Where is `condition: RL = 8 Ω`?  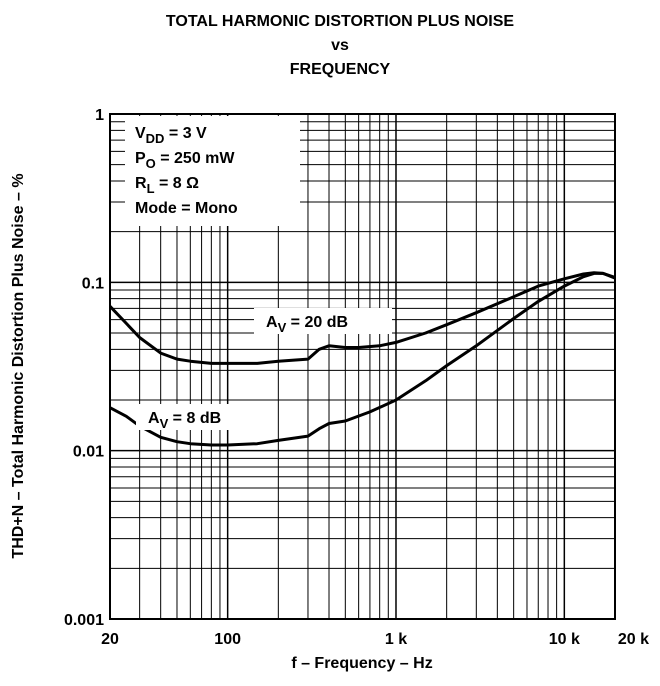 condition: RL = 8 Ω is located at coordinates (167, 185).